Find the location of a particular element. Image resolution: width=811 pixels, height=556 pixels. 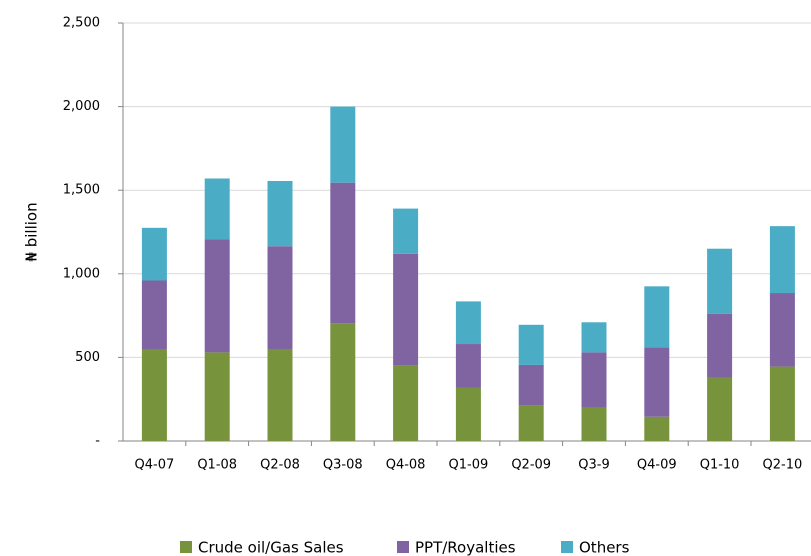

x-tick-label: Q3-08 is located at coordinates (343, 465).